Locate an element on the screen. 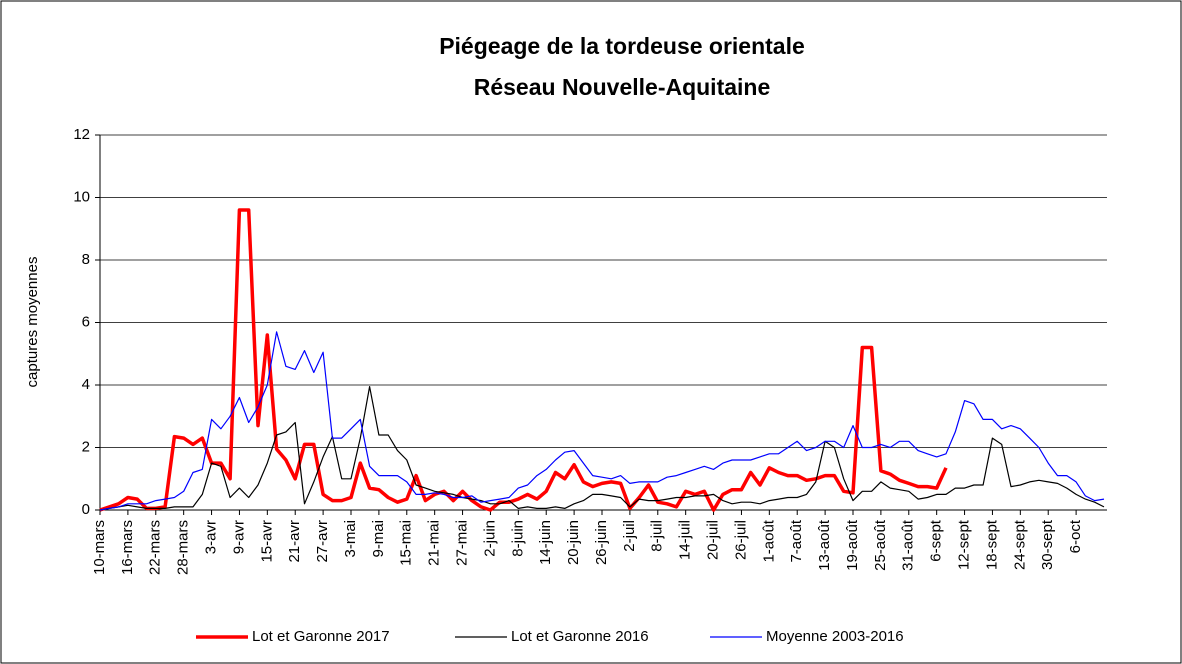 This screenshot has height=664, width=1182. x-tick-label: 24-sept is located at coordinates (1019, 544).